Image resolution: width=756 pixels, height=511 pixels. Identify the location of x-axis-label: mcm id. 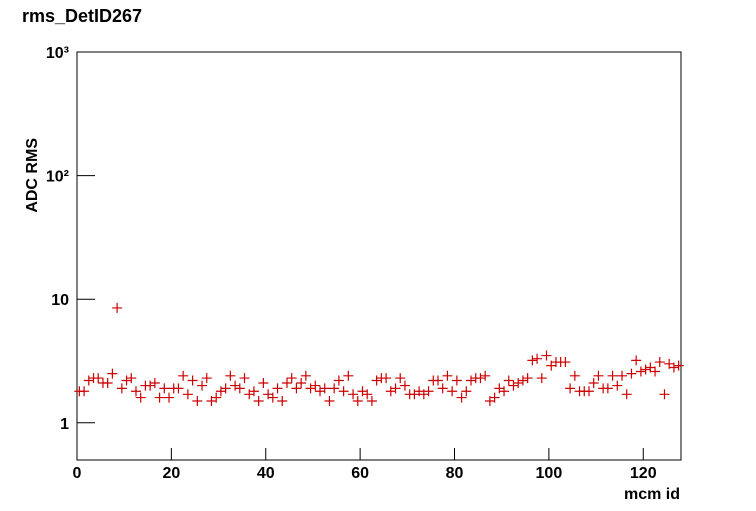
(652, 494).